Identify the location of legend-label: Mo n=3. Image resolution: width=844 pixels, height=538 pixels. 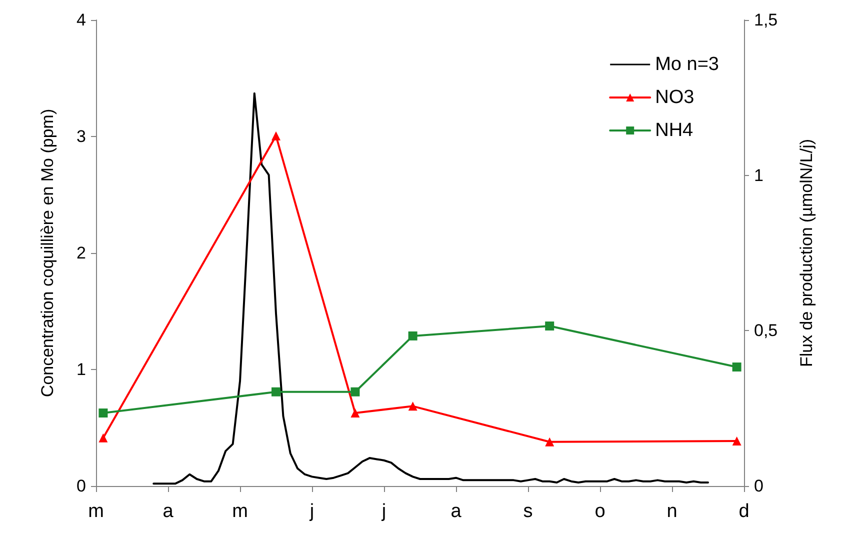
(687, 64).